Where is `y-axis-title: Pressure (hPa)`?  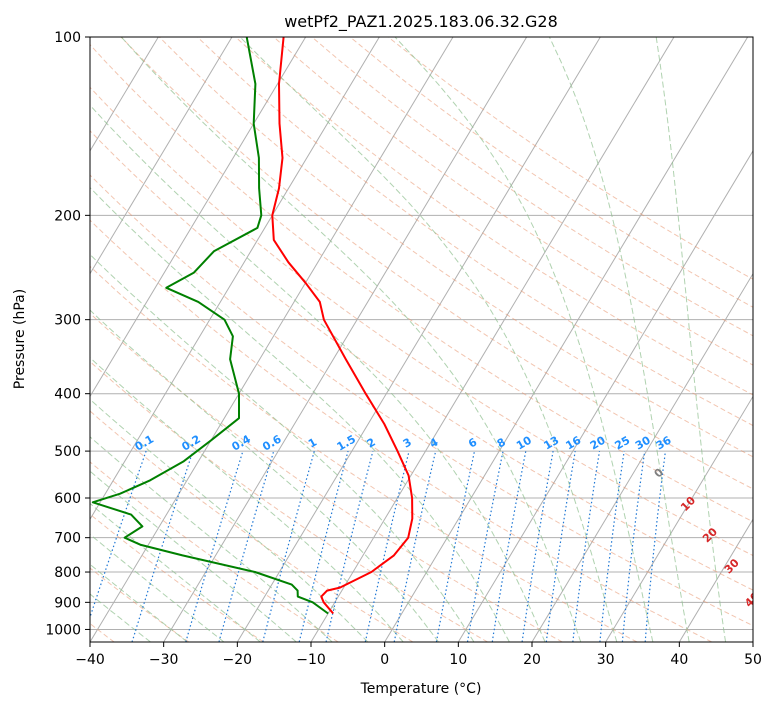 y-axis-title: Pressure (hPa) is located at coordinates (20, 339).